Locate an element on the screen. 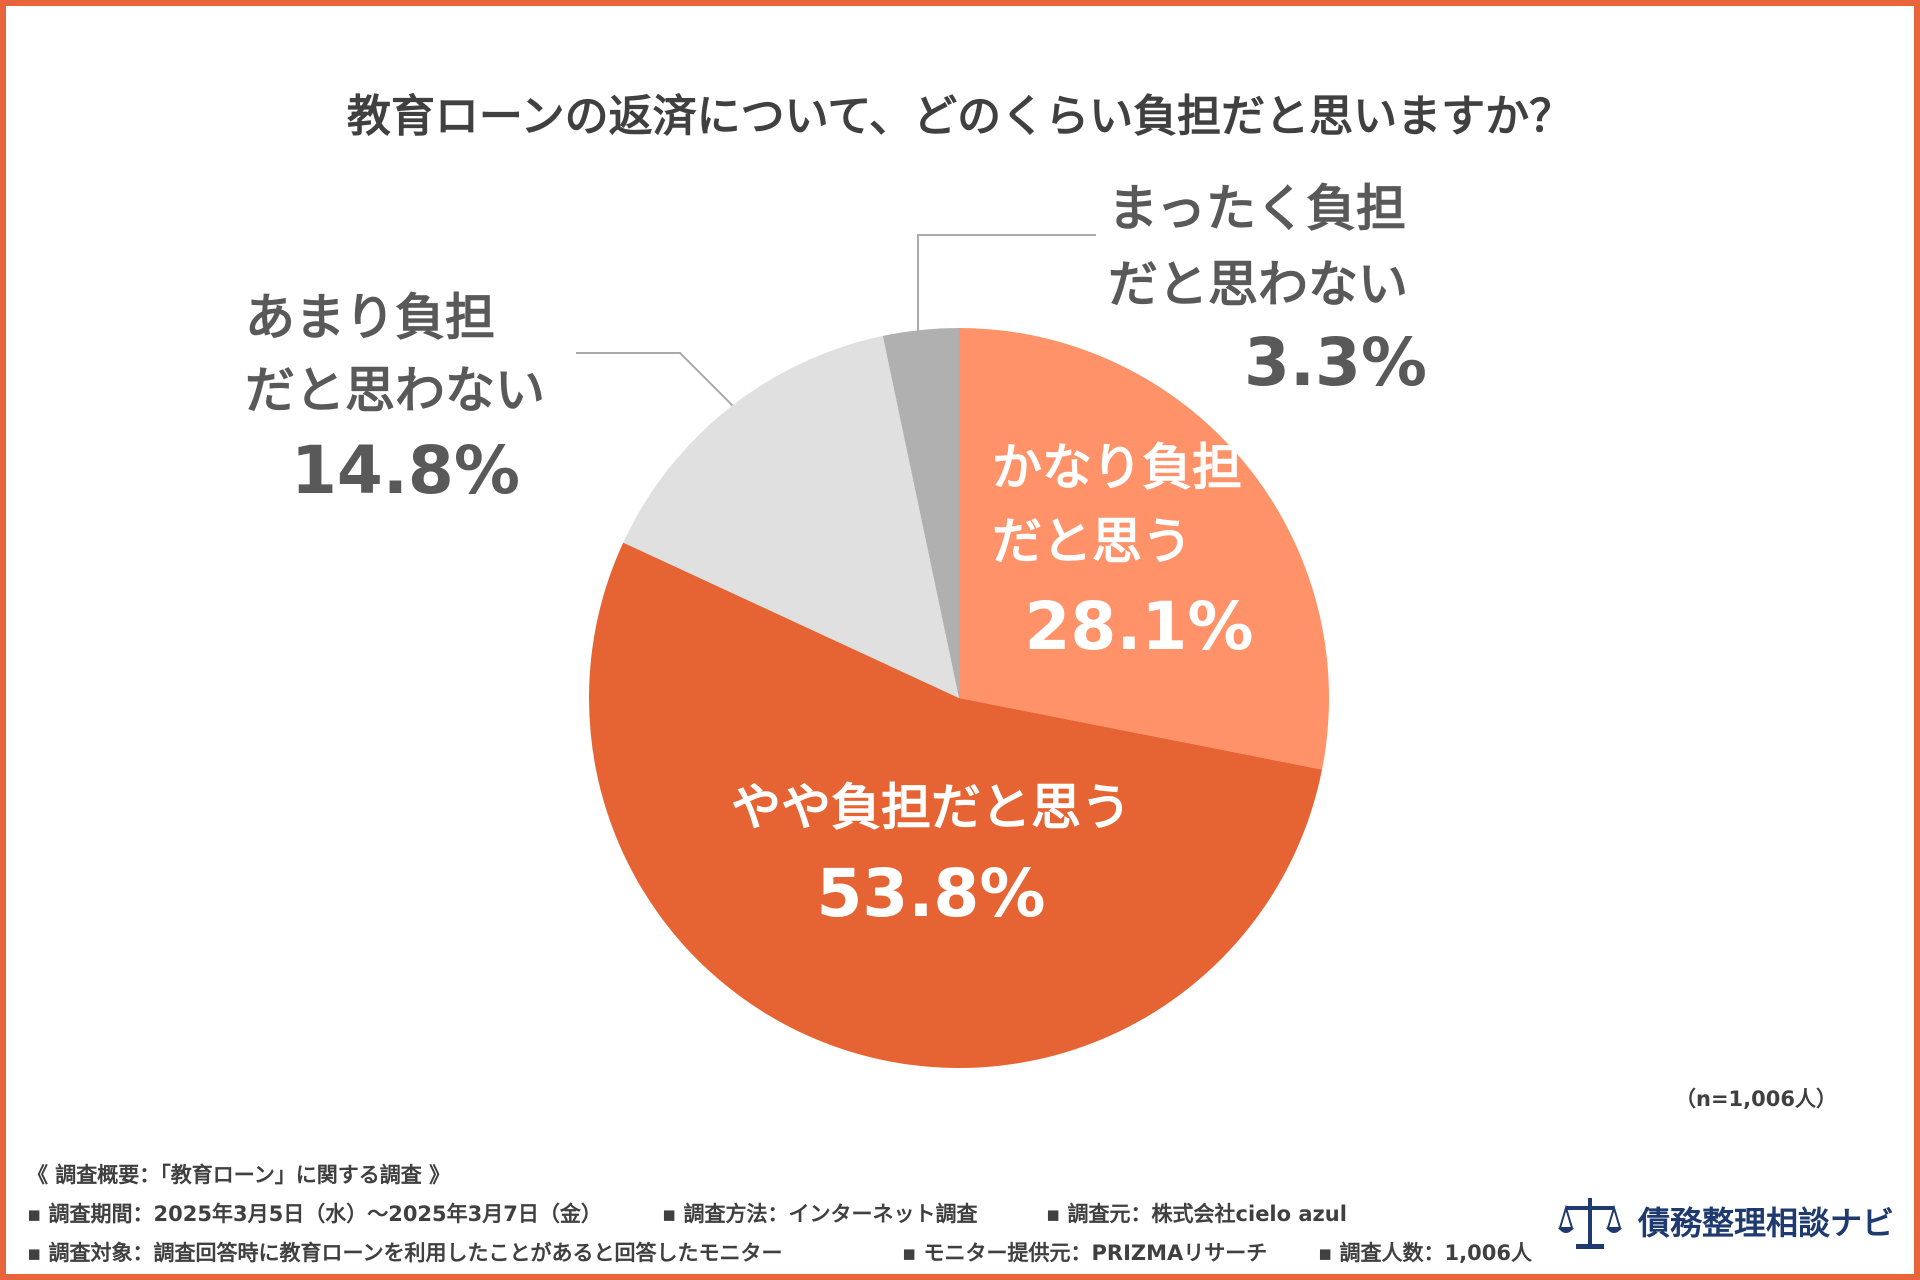  slice-label: だと思う is located at coordinates (1092, 542).